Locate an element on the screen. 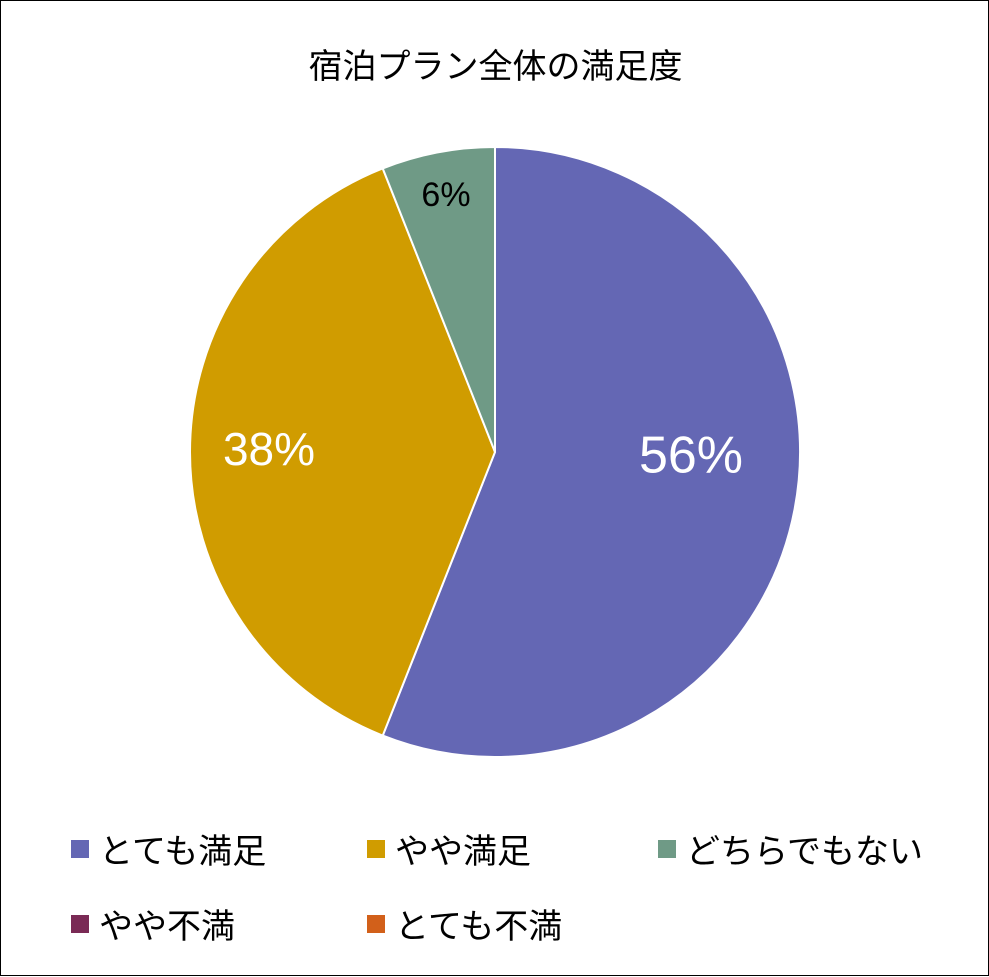 This screenshot has width=989, height=977. data-label: 56% is located at coordinates (691, 456).